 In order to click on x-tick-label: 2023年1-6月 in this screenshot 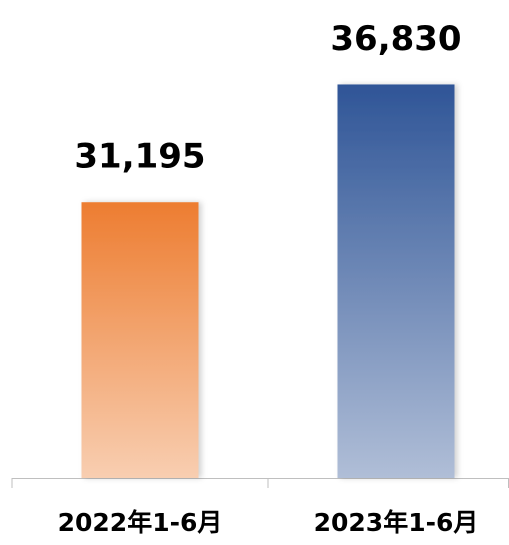, I will do `click(396, 522)`.